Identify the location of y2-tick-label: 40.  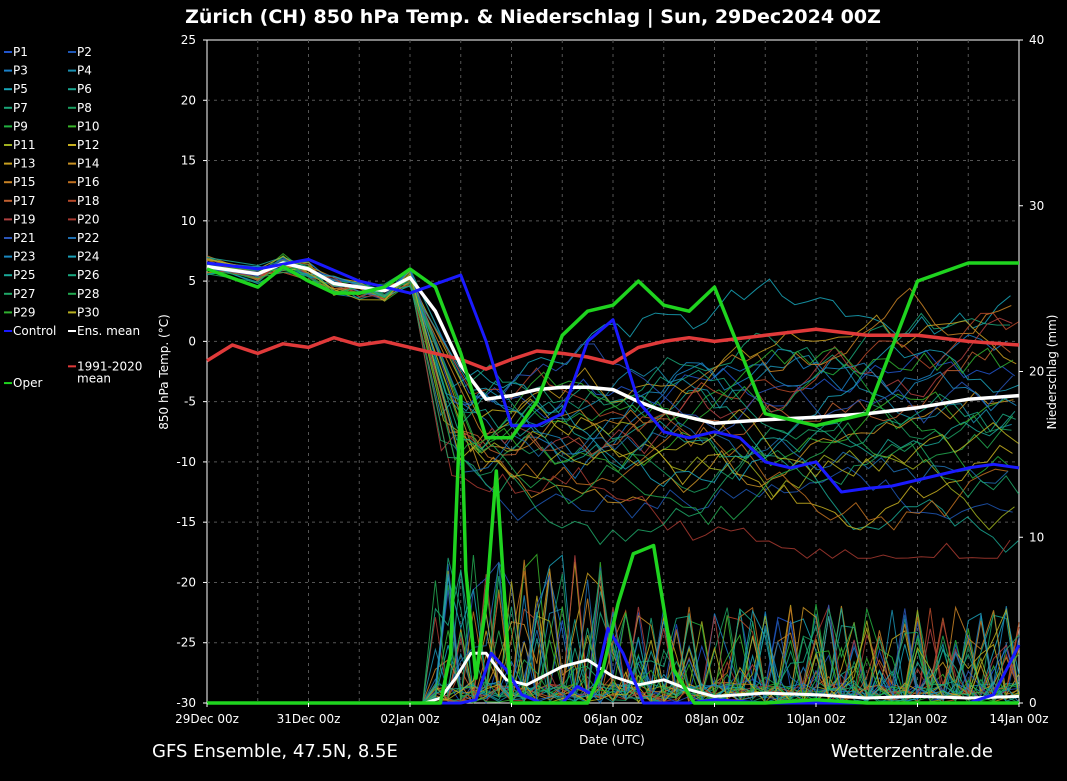
(1036, 40).